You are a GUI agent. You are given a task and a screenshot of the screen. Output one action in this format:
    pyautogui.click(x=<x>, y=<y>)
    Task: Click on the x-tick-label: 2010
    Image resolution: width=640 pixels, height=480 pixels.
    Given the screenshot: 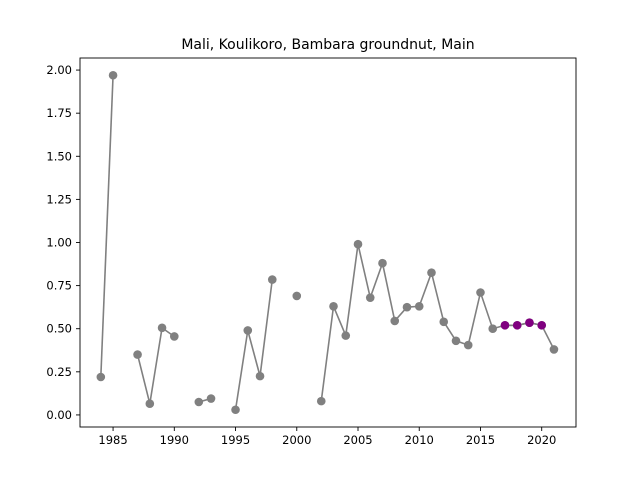 What is the action you would take?
    pyautogui.click(x=419, y=440)
    